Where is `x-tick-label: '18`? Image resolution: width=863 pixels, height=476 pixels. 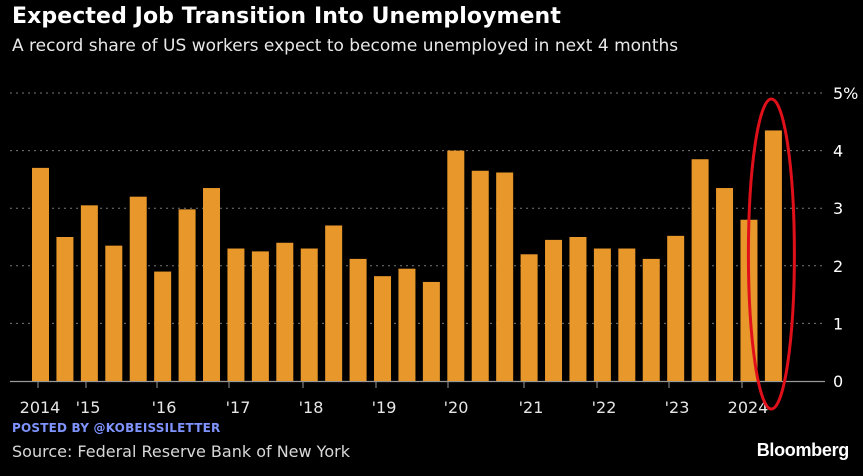
x-tick-label: '18 is located at coordinates (311, 407).